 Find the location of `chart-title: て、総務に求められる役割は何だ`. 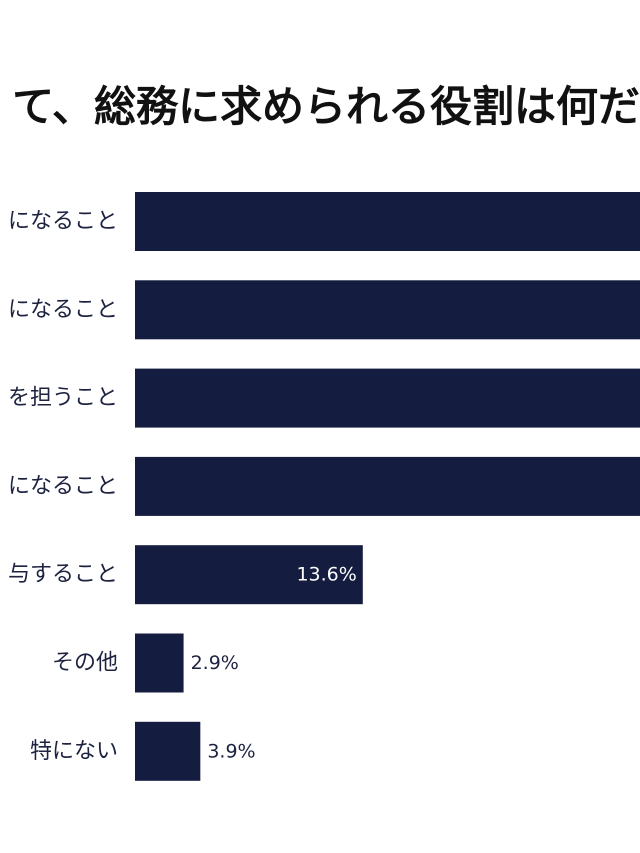

chart-title: て、総務に求められる役割は何だ is located at coordinates (326, 106).